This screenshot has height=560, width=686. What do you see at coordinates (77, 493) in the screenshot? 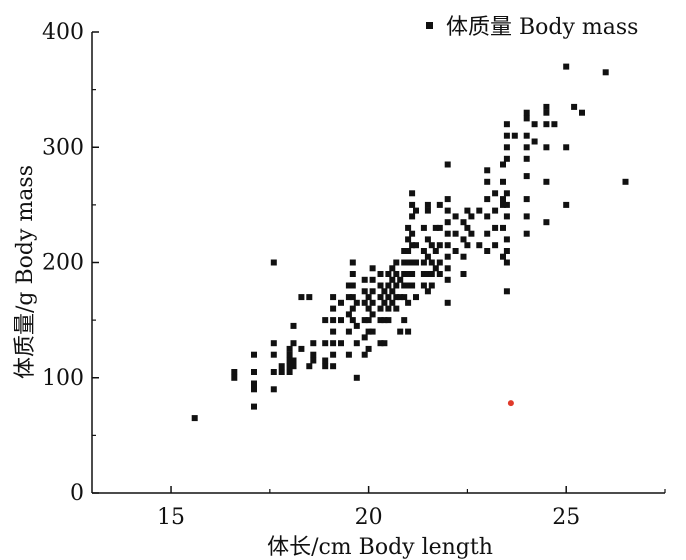
I see `y-tick-label: 0` at bounding box center [77, 493].